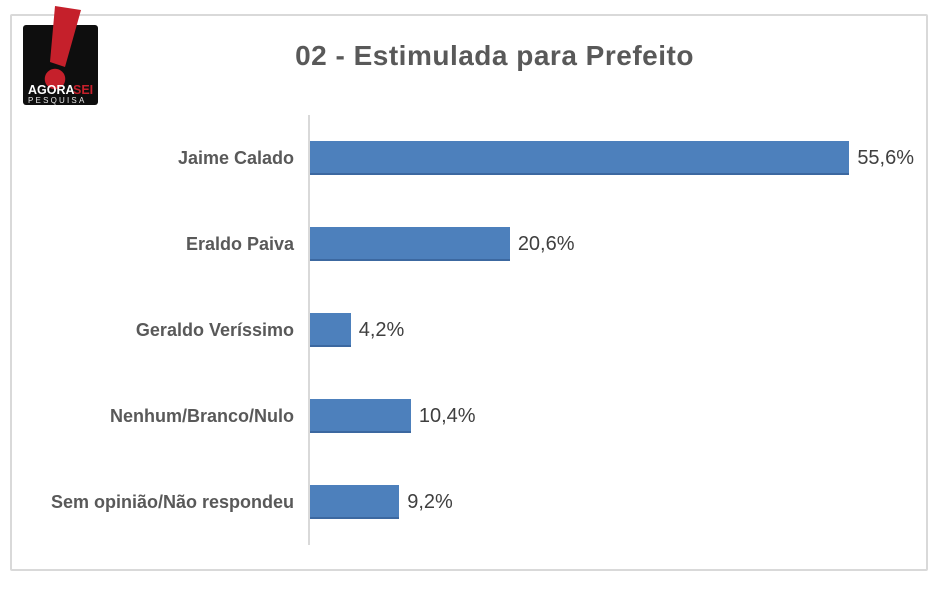  I want to click on logo-text-sei: SEI, so click(83, 90).